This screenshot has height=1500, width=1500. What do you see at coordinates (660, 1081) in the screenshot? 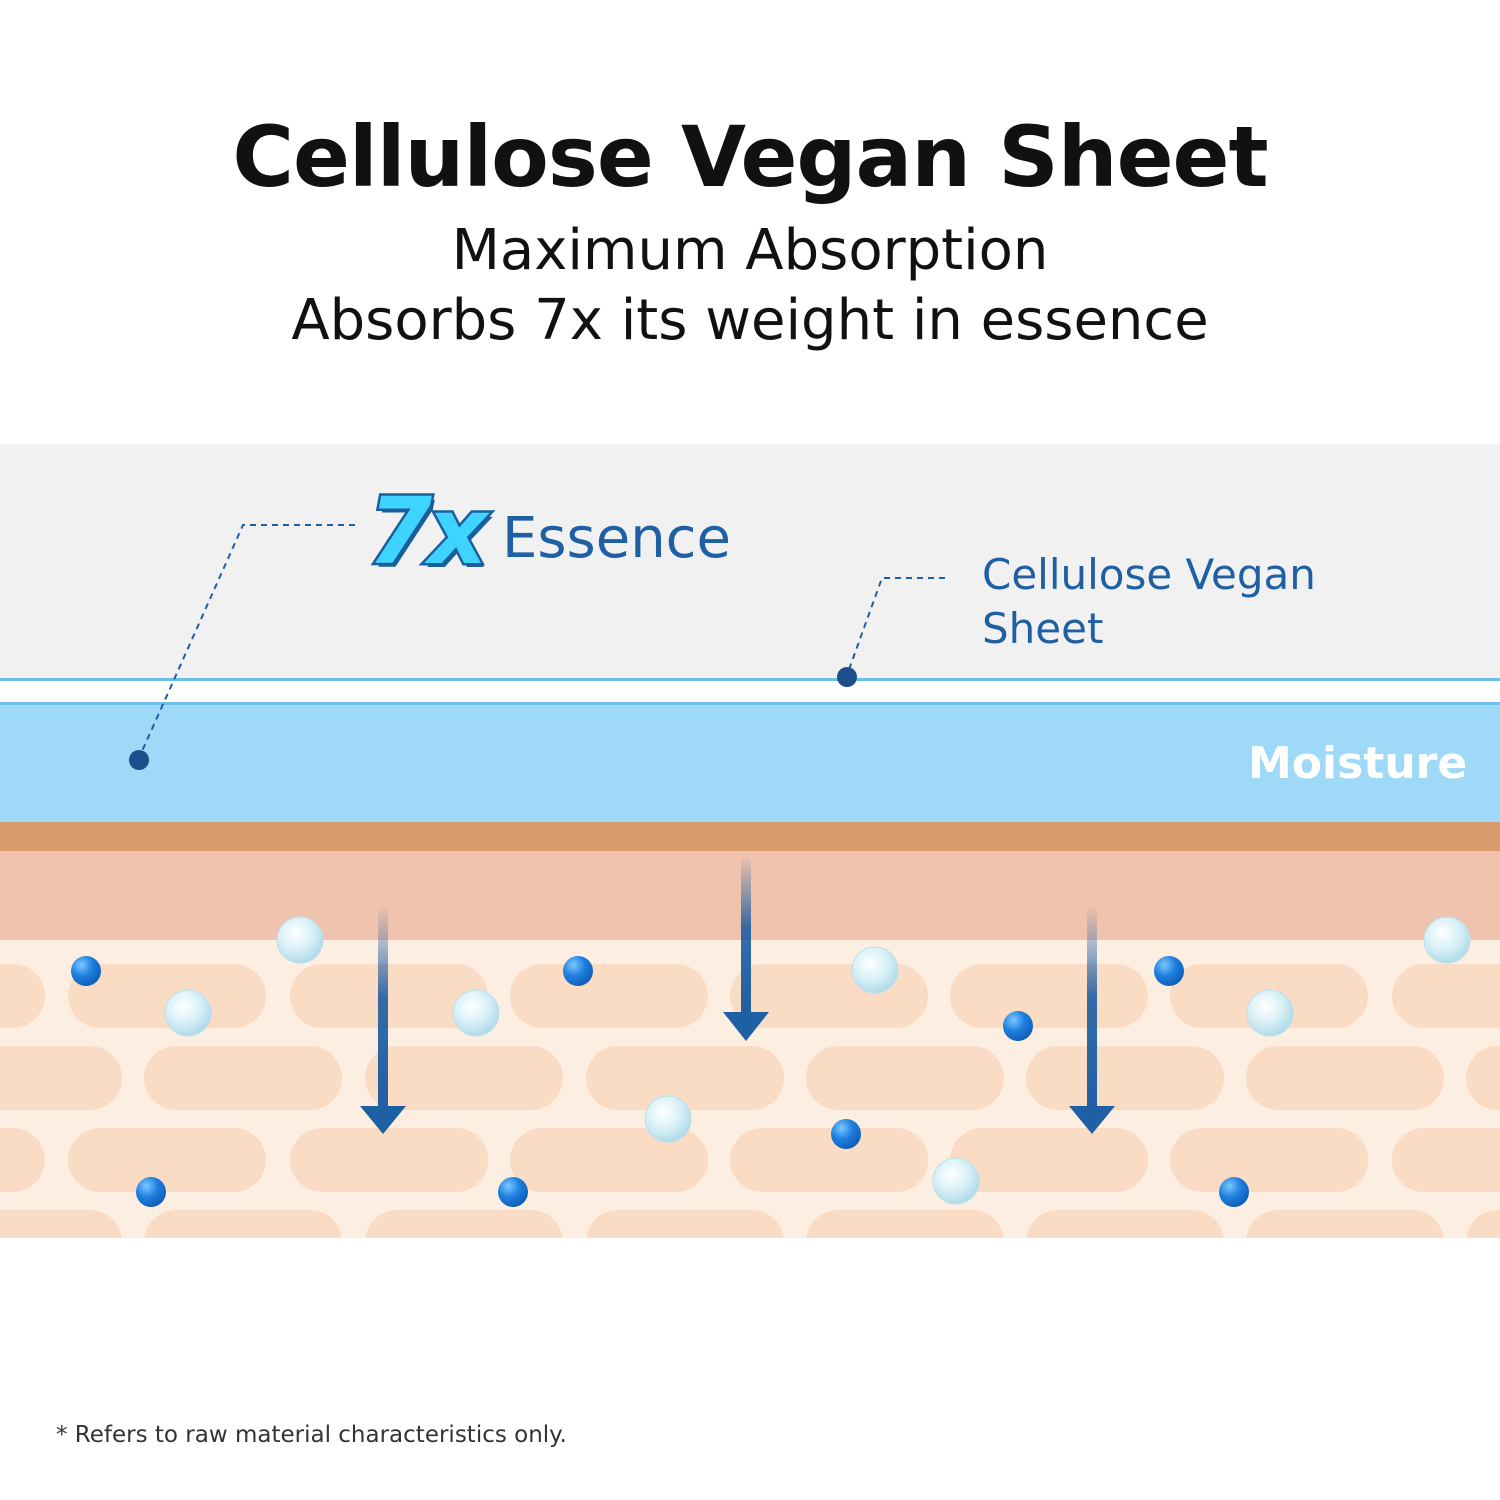
I see `essence-dots` at bounding box center [660, 1081].